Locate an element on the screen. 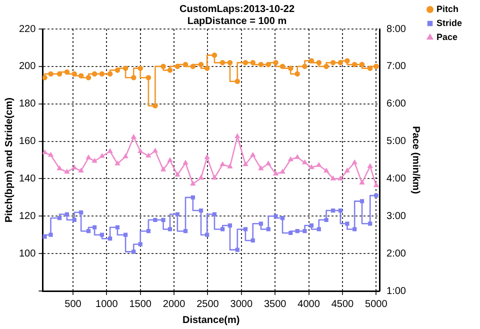 Image resolution: width=480 pixels, height=329 pixels. y-axis-title: Pitch(bpm) and Stride(cm) is located at coordinates (9, 160).